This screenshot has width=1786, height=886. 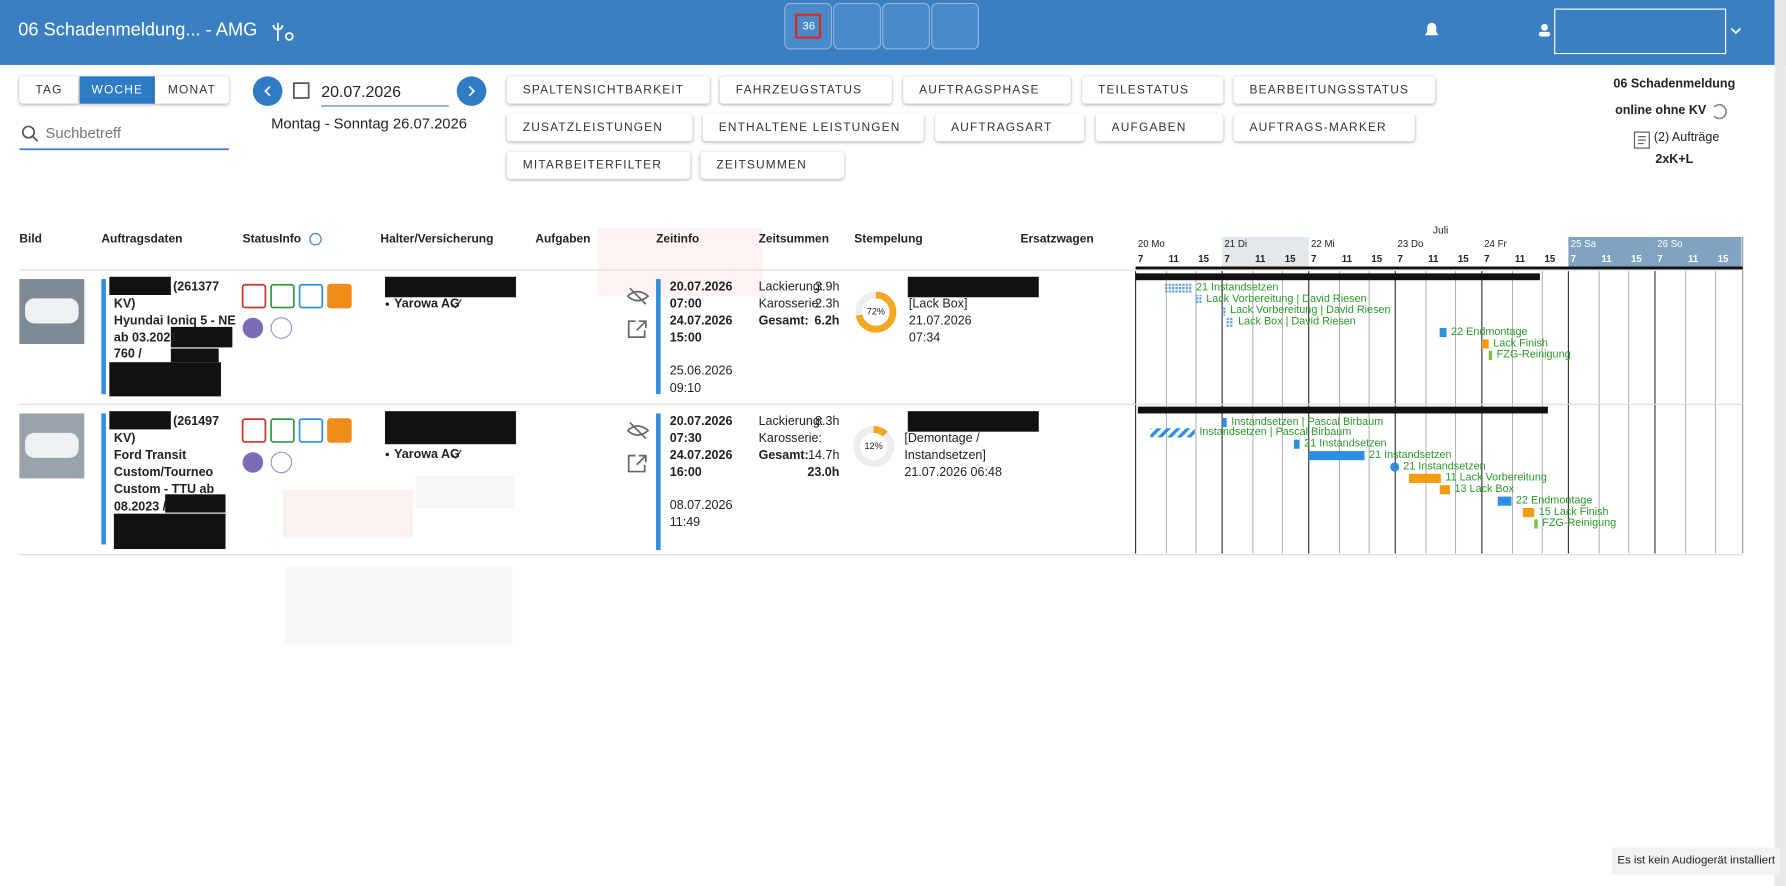 What do you see at coordinates (799, 90) in the screenshot?
I see `filter-label: FAHRZEUGSTATUS` at bounding box center [799, 90].